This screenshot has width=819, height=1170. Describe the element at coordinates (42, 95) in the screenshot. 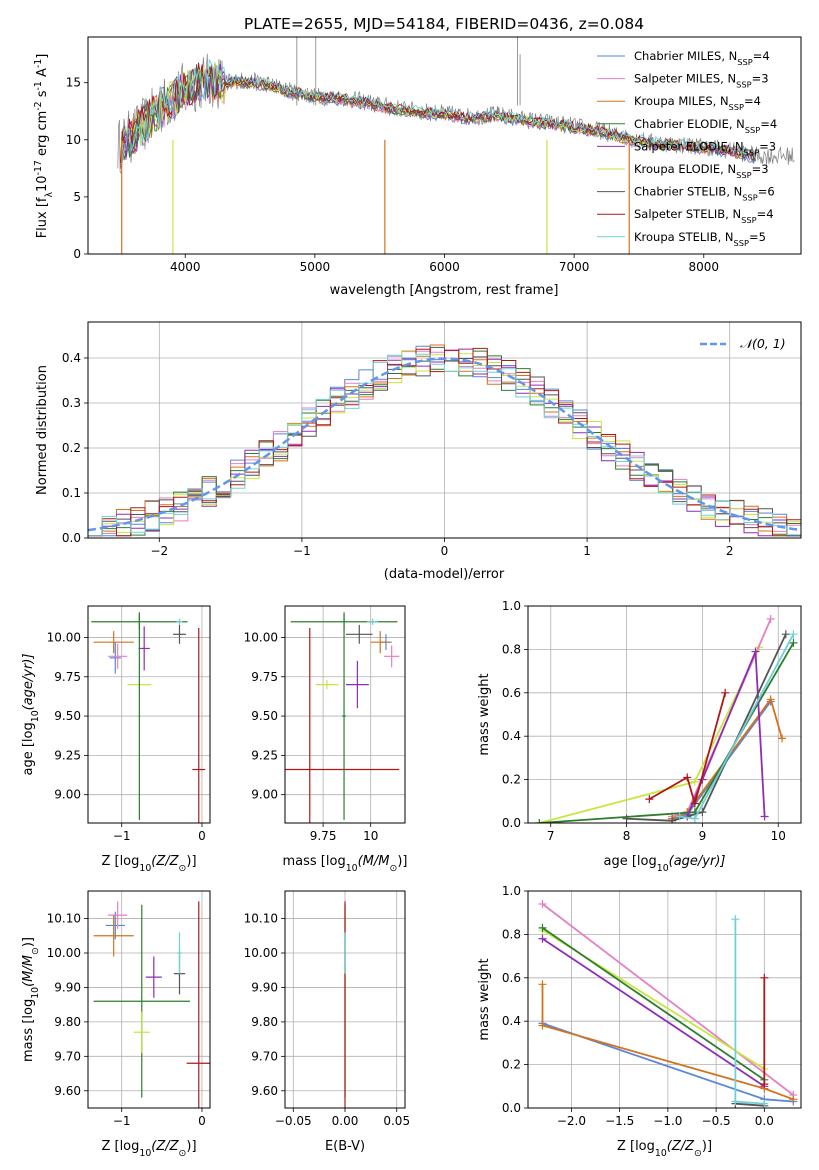

I see `label-part: s` at that location.